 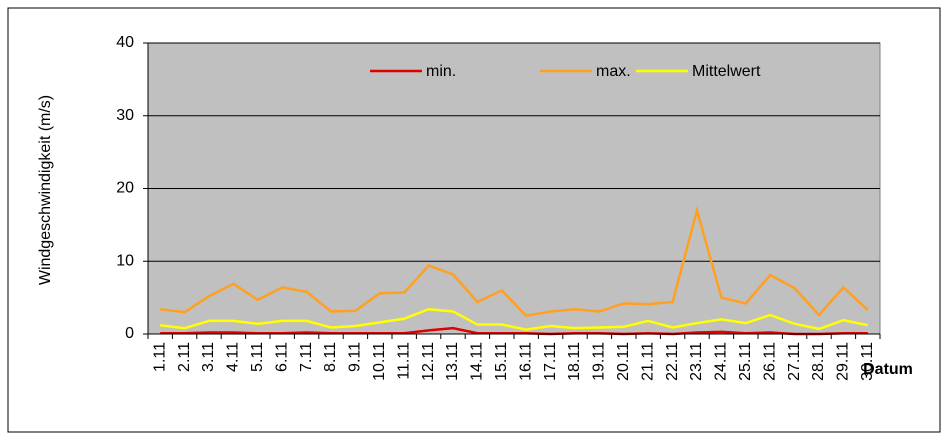 What do you see at coordinates (379, 361) in the screenshot?
I see `x-tick-label: 10.11` at bounding box center [379, 361].